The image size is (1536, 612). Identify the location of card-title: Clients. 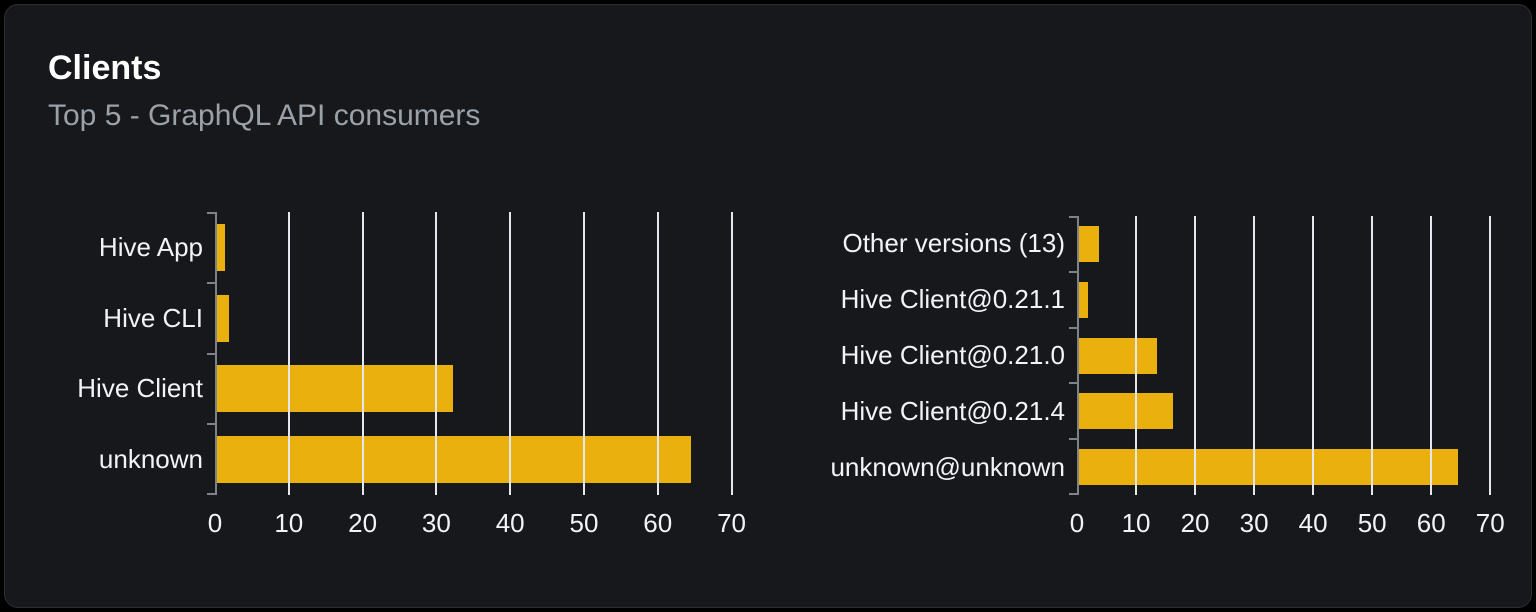
(105, 68).